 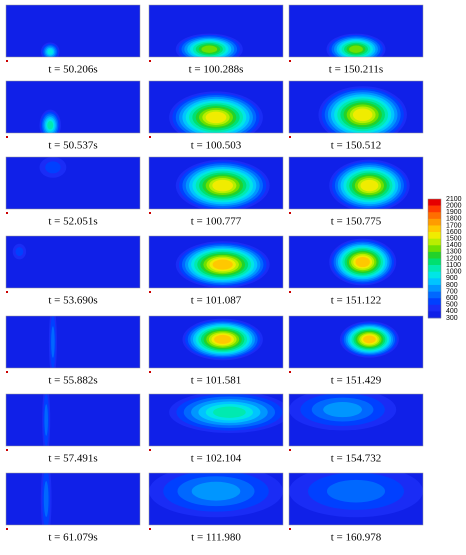 I want to click on colorbar-label: 1400, so click(x=454, y=245).